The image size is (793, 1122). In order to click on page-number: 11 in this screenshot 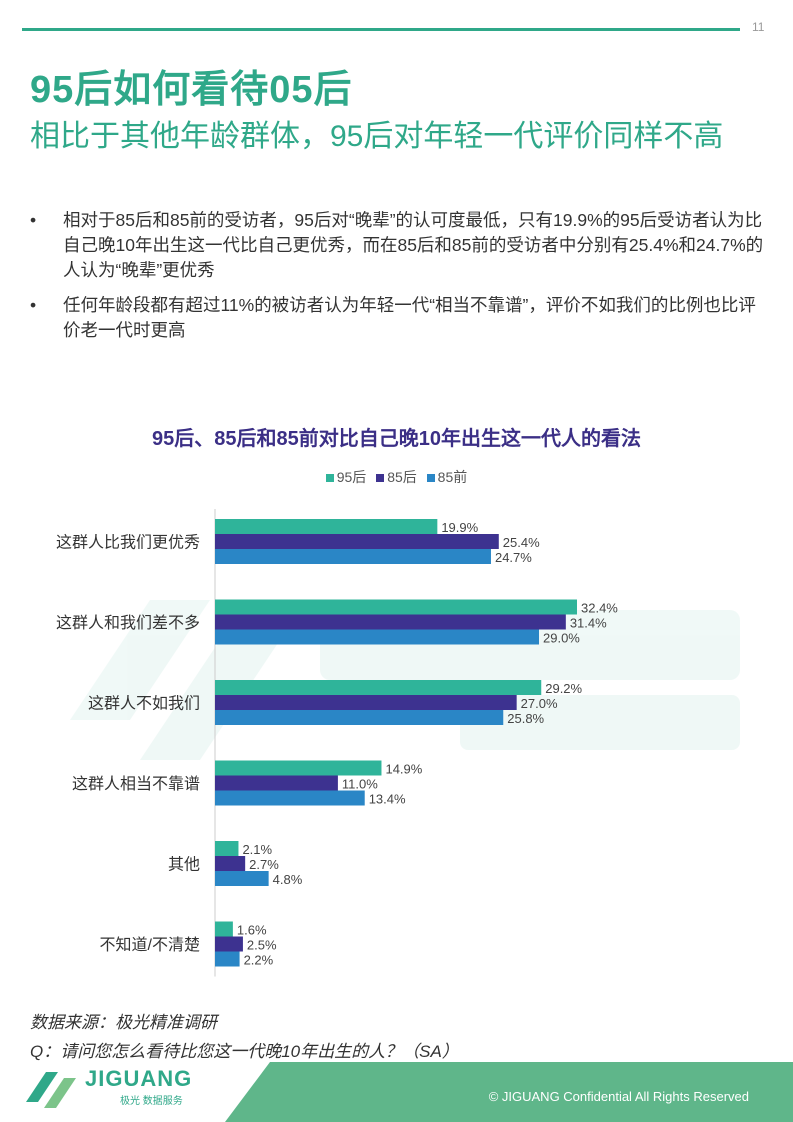, I will do `click(758, 27)`.